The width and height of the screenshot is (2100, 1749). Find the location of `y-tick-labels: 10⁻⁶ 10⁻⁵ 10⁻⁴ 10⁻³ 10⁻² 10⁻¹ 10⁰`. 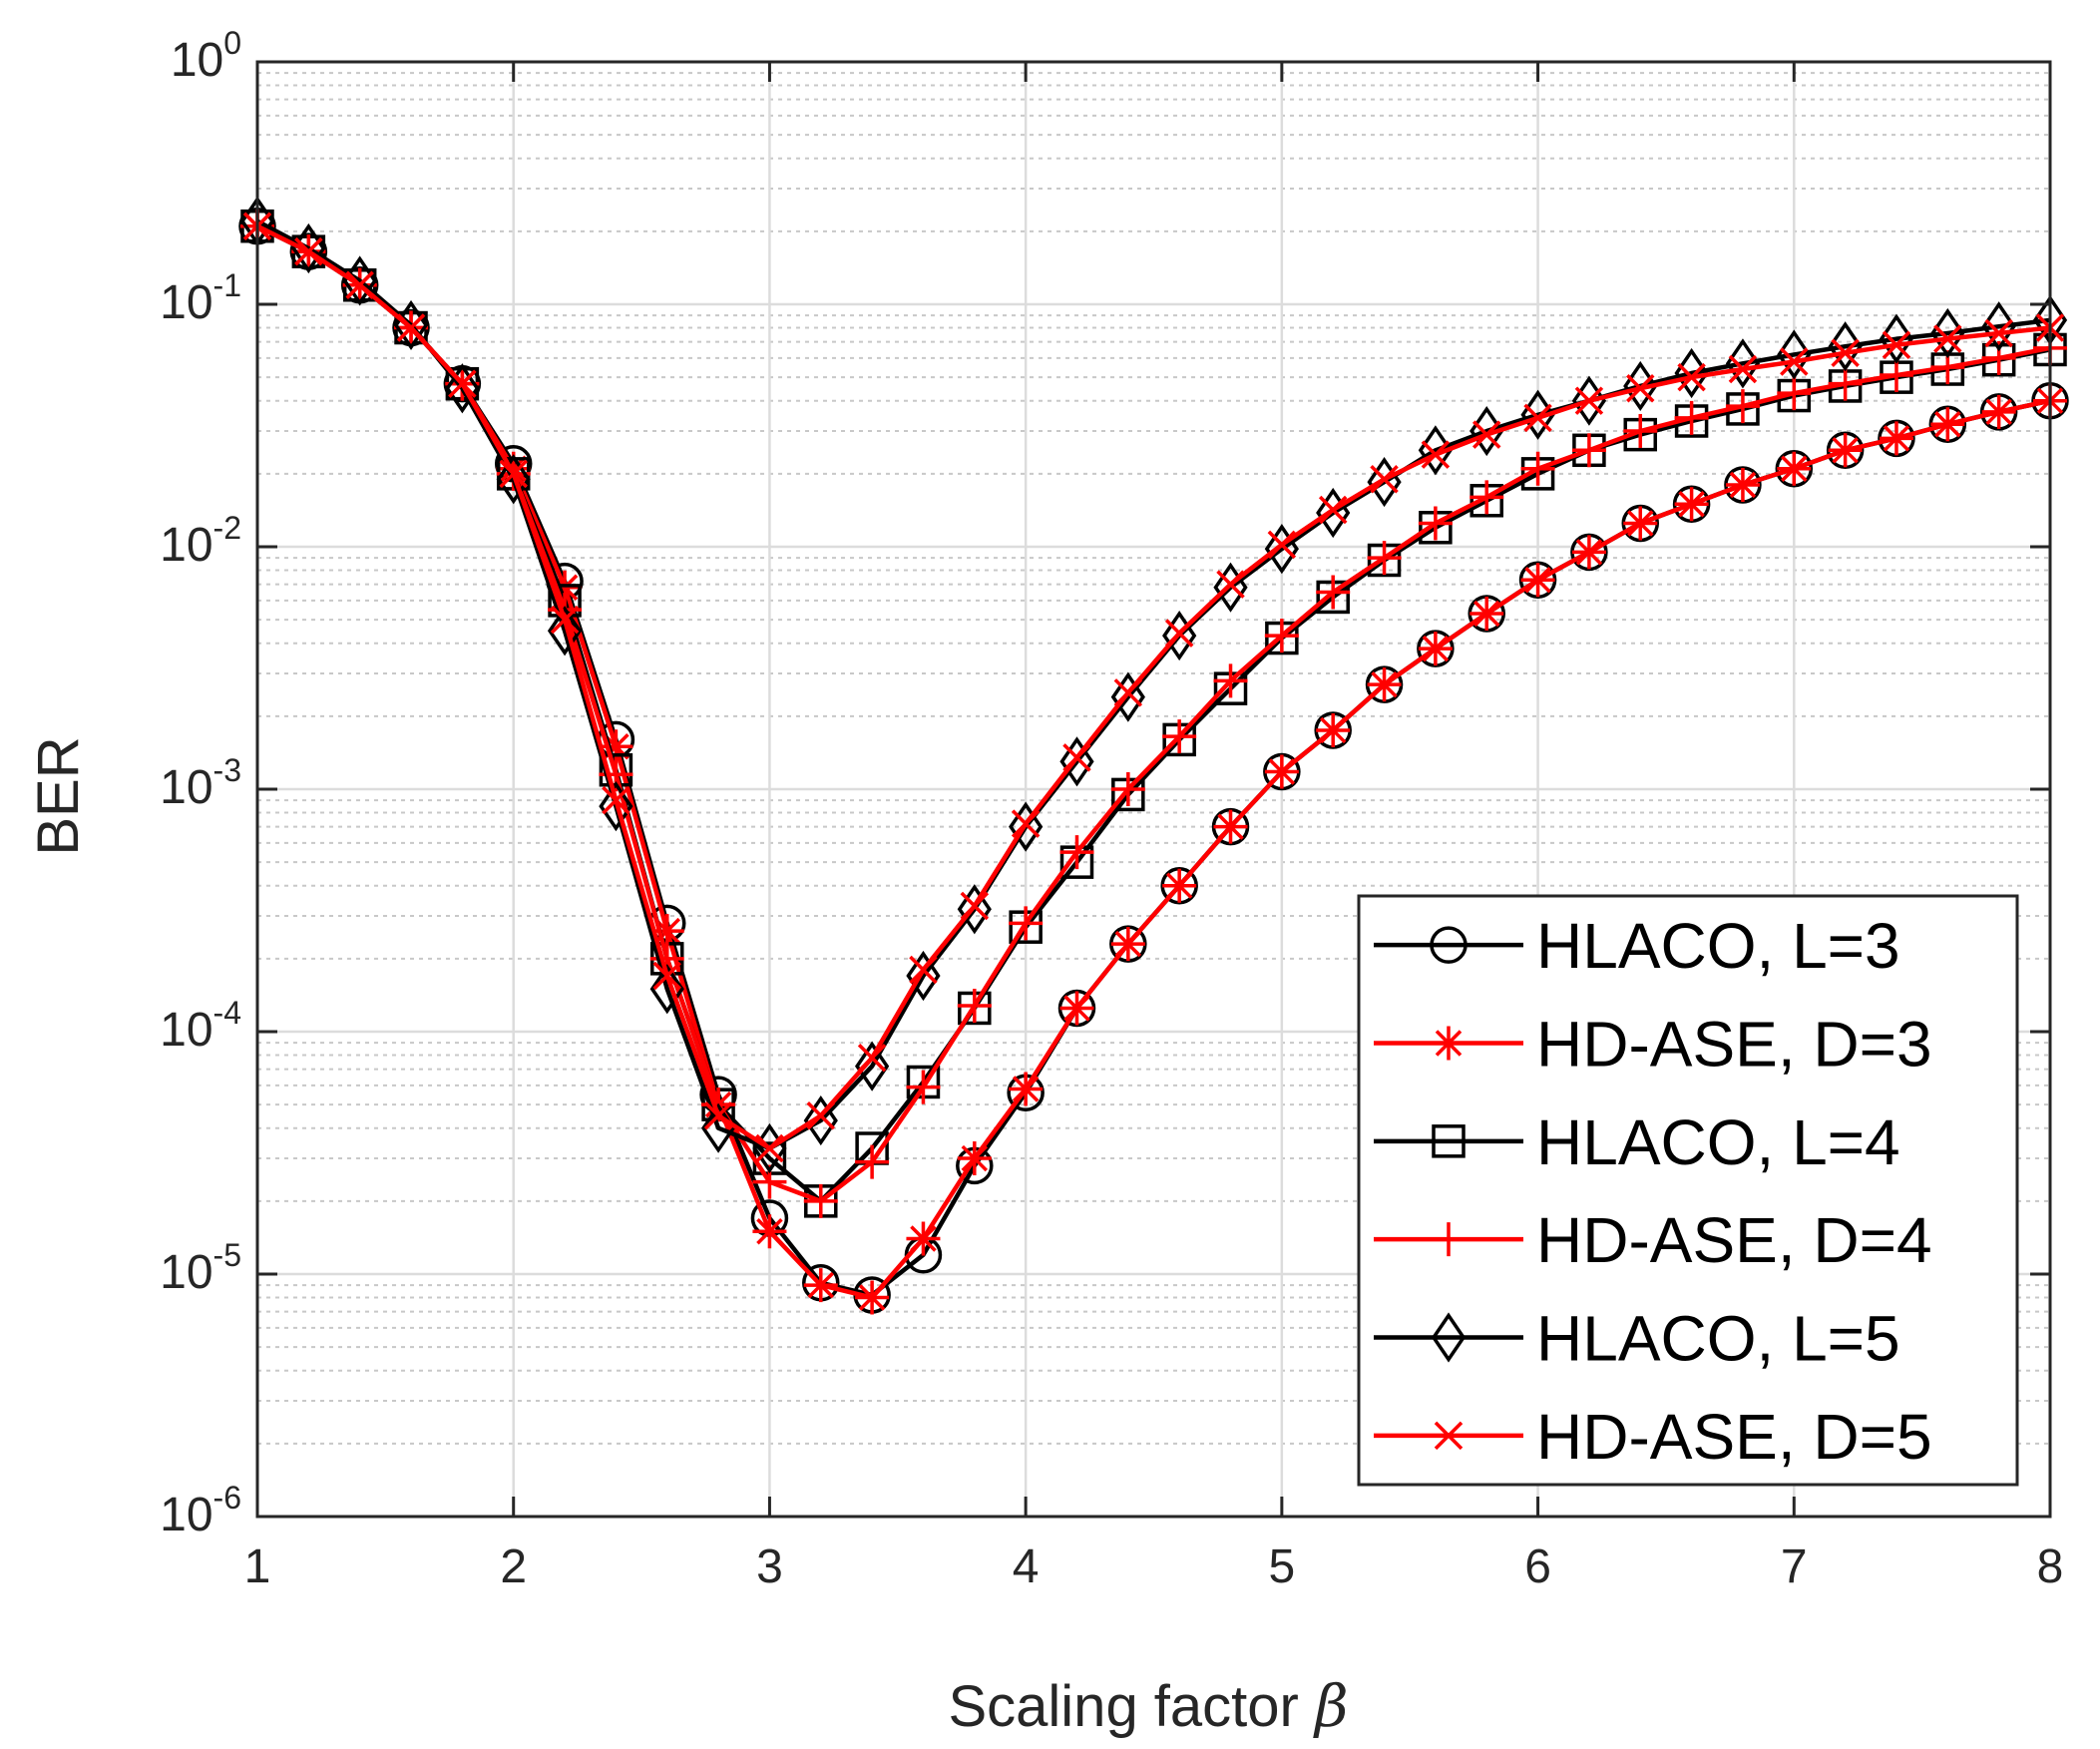

y-tick-labels: 10⁻⁶ 10⁻⁵ 10⁻⁴ 10⁻³ 10⁻² 10⁻¹ 10⁰ is located at coordinates (200, 783).